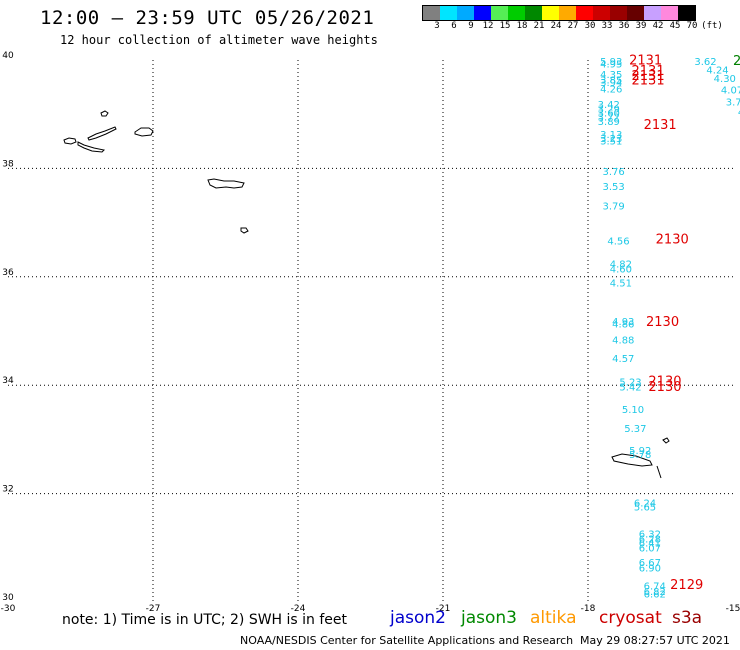 The image size is (740, 650). I want to click on legend-label: (ft), so click(712, 26).